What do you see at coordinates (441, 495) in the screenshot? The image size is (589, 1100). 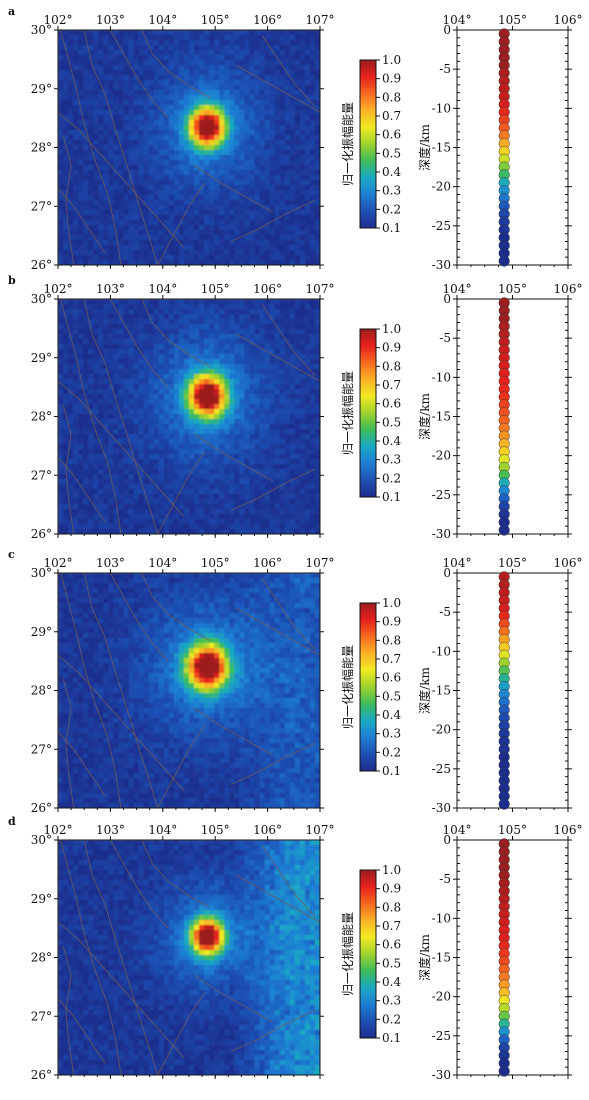 I see `depth-y-tick-label: -25` at bounding box center [441, 495].